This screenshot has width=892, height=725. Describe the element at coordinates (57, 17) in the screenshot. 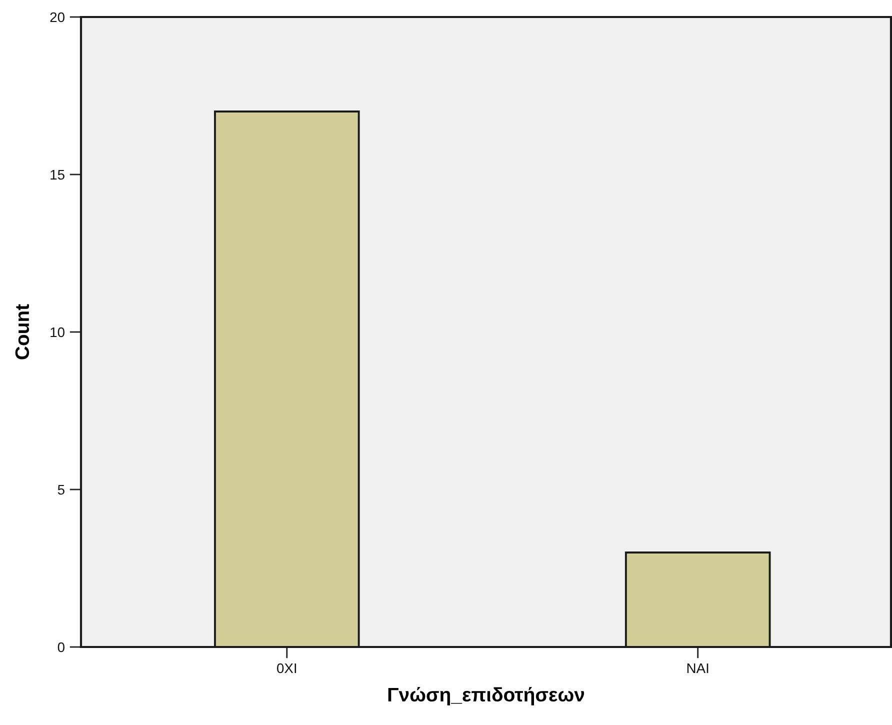

I see `y-tick-label: 20` at that location.